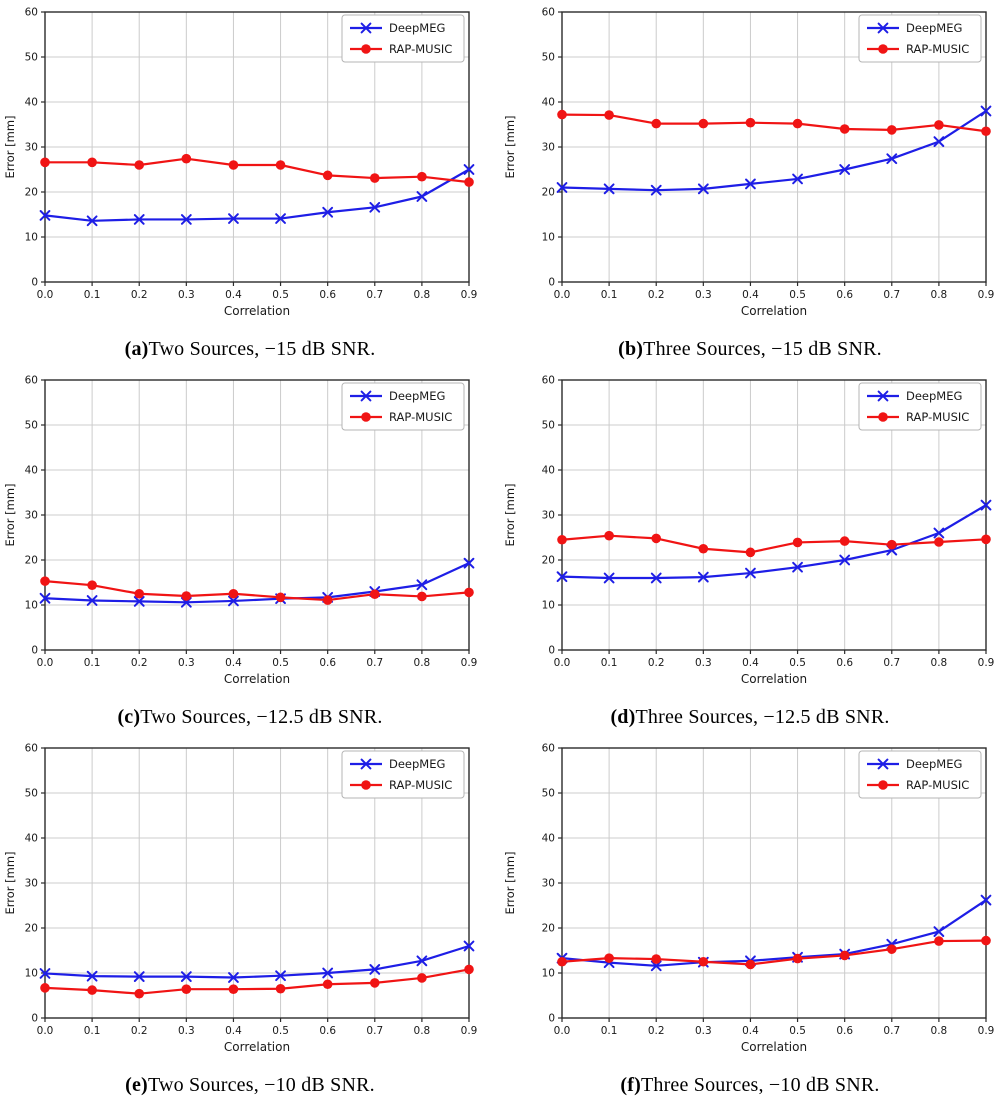  Describe the element at coordinates (548, 103) in the screenshot. I see `y-tick-label: 40` at that location.